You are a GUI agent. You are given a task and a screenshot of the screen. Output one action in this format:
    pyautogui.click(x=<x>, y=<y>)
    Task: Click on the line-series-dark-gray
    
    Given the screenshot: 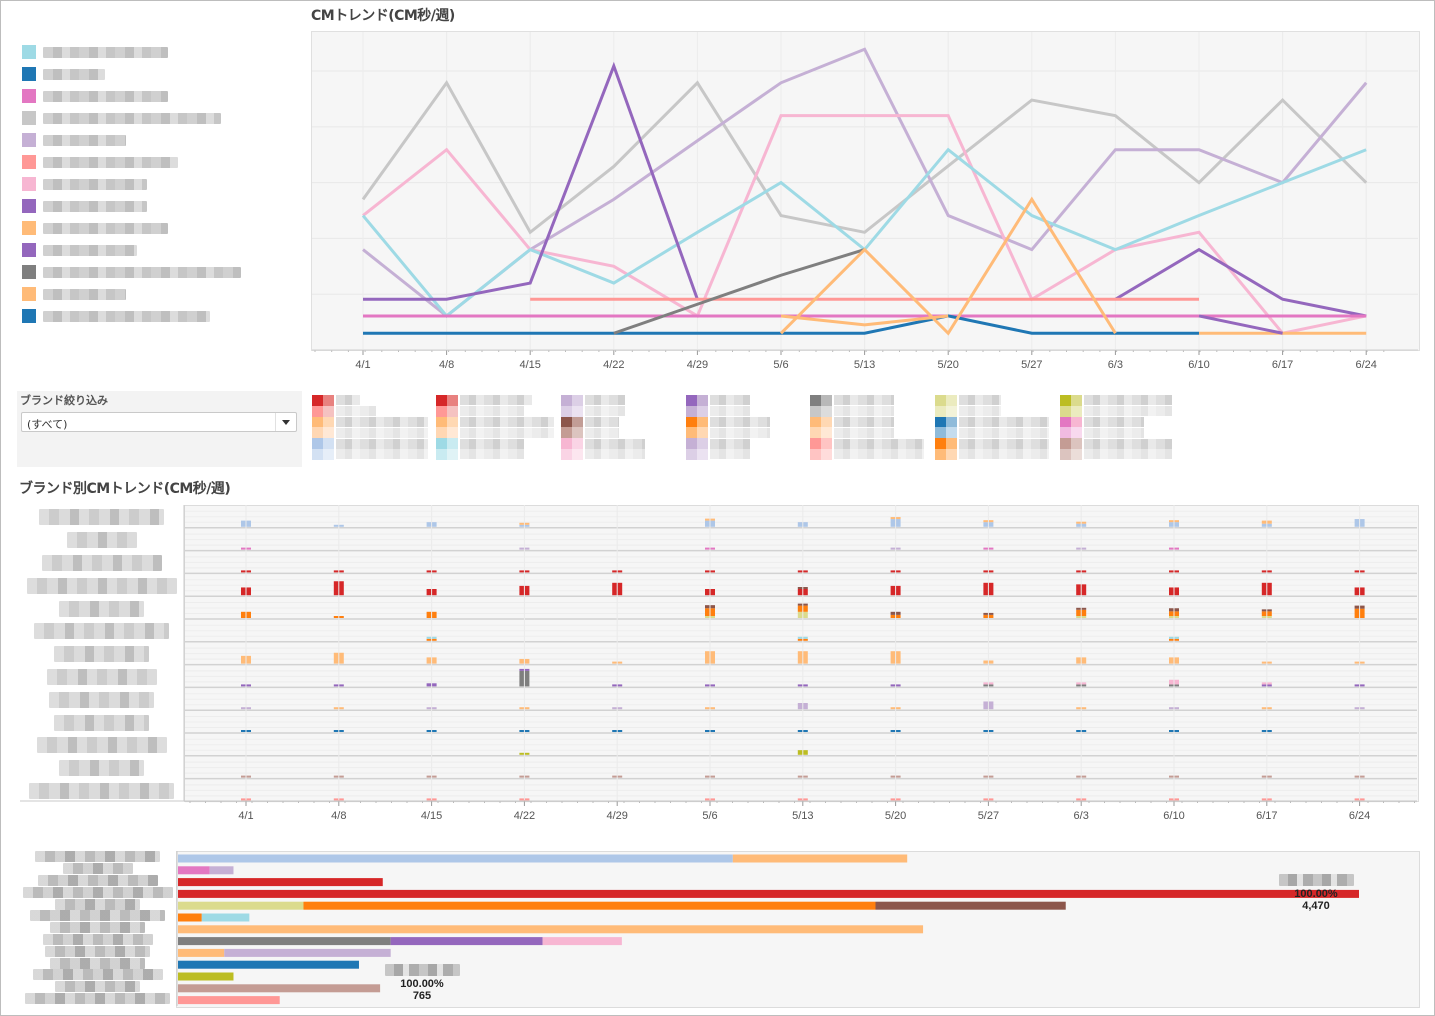 What is the action you would take?
    pyautogui.click(x=739, y=291)
    